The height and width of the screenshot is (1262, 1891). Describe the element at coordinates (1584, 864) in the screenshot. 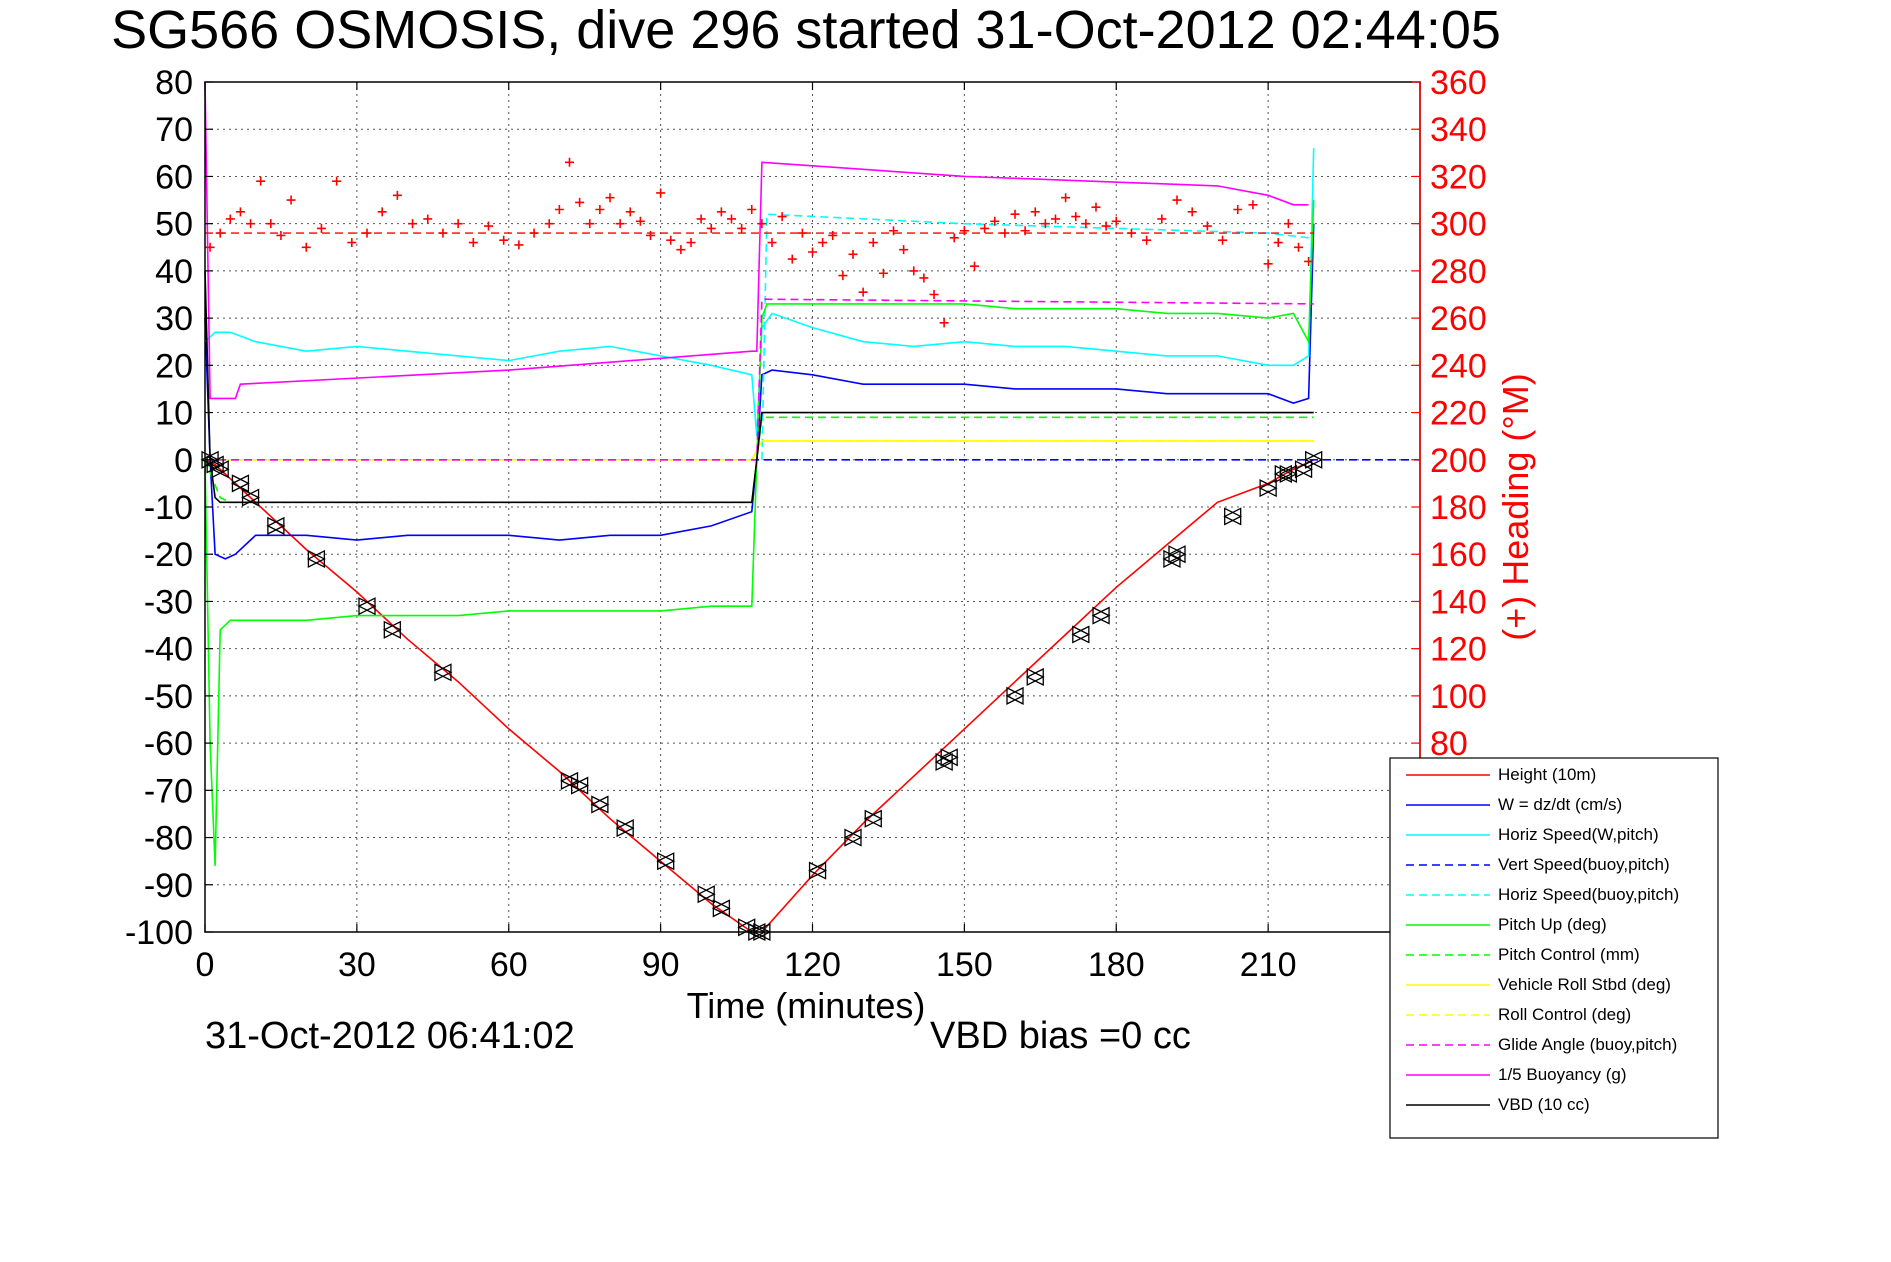

I see `legend-label: Vert Speed(buoy,pitch)` at that location.